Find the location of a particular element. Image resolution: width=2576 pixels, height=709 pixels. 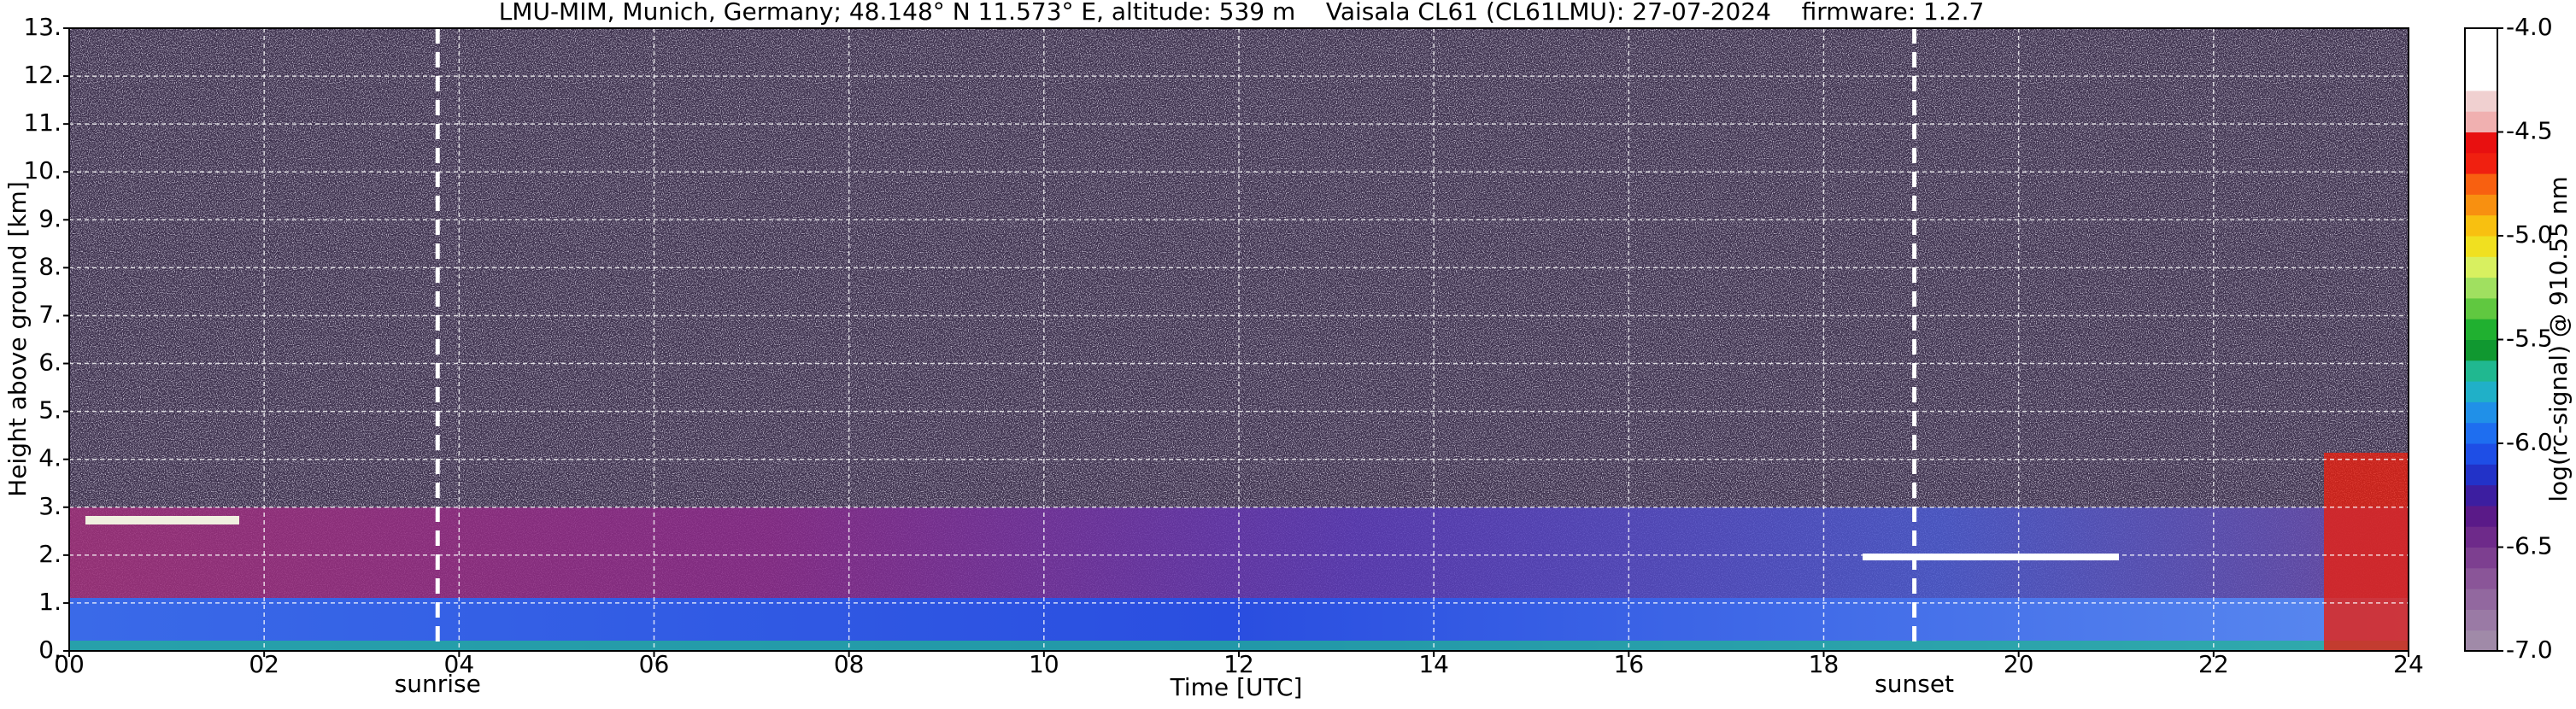

y-tick-label: 6. is located at coordinates (50, 363).